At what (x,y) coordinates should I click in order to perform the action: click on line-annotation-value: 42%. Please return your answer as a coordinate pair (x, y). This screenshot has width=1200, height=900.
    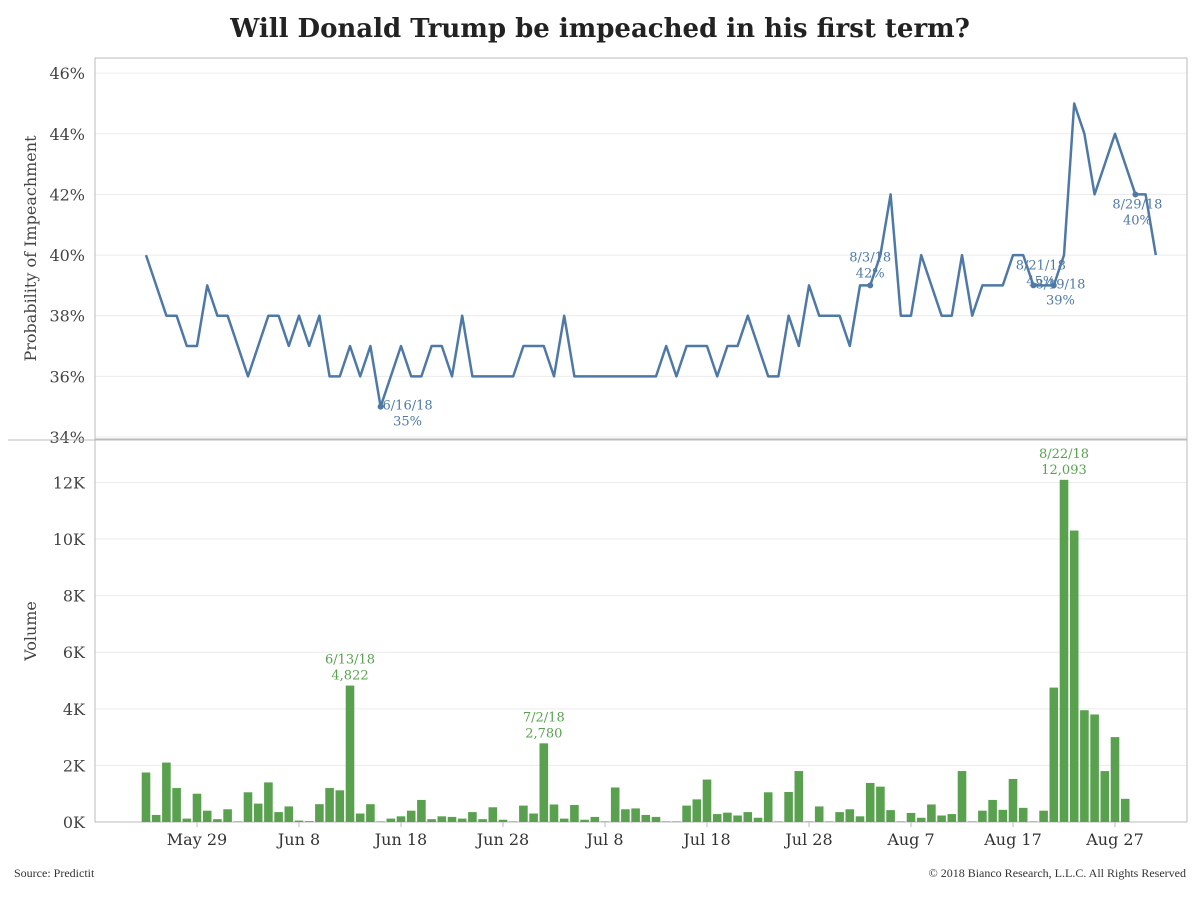
    Looking at the image, I should click on (870, 273).